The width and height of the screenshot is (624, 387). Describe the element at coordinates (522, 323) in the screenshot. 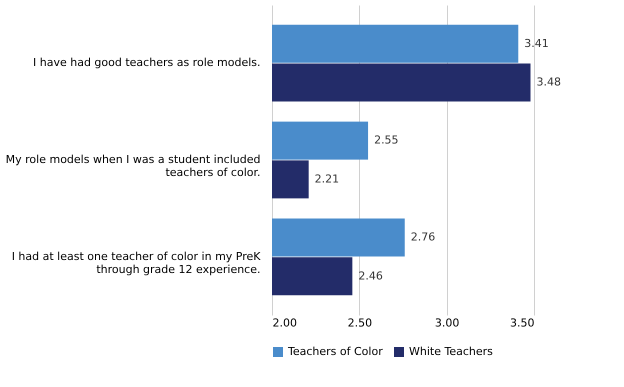

I see `x-tick-label: 3.50` at that location.